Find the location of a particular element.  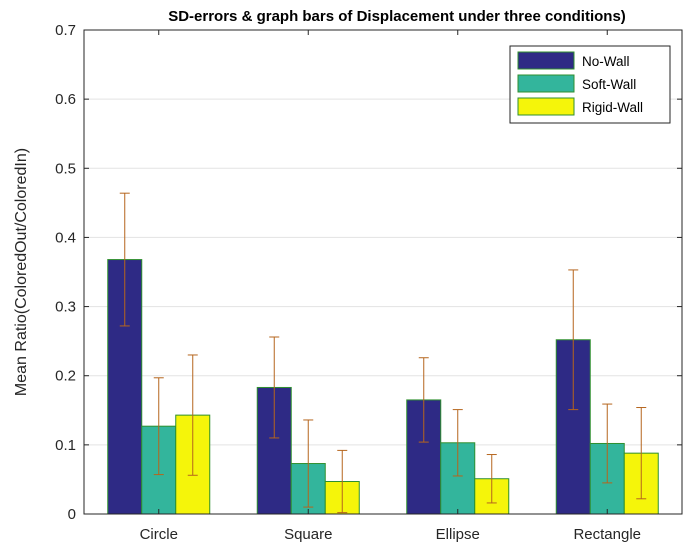

y-tick-label: 0 is located at coordinates (72, 514).